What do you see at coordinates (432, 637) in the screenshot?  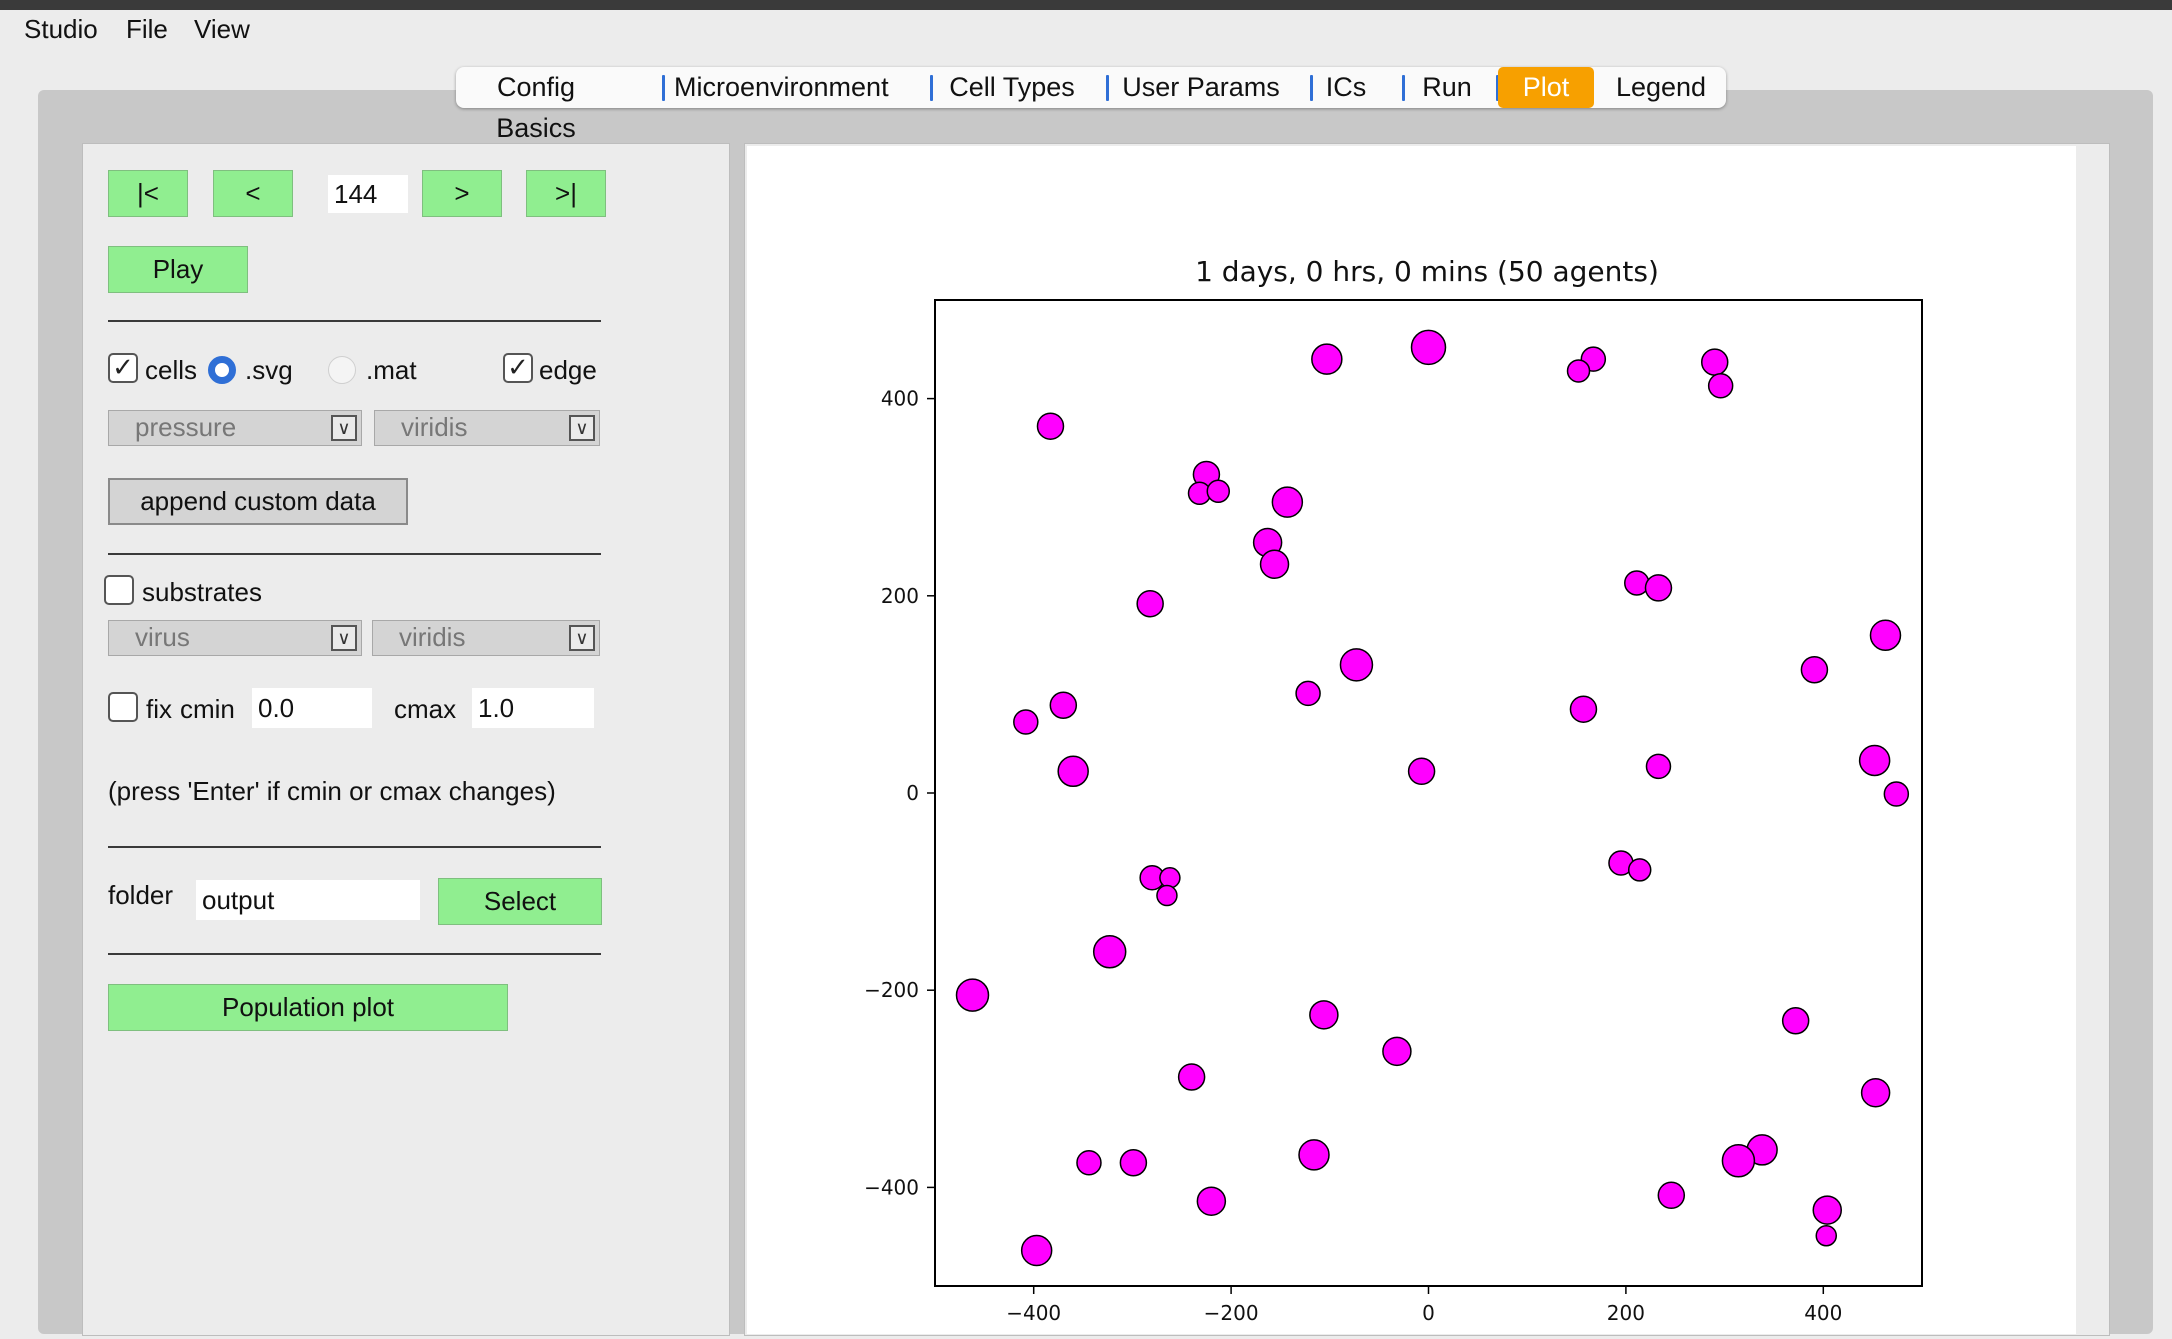 I see `substrate-colormap-value: viridis` at bounding box center [432, 637].